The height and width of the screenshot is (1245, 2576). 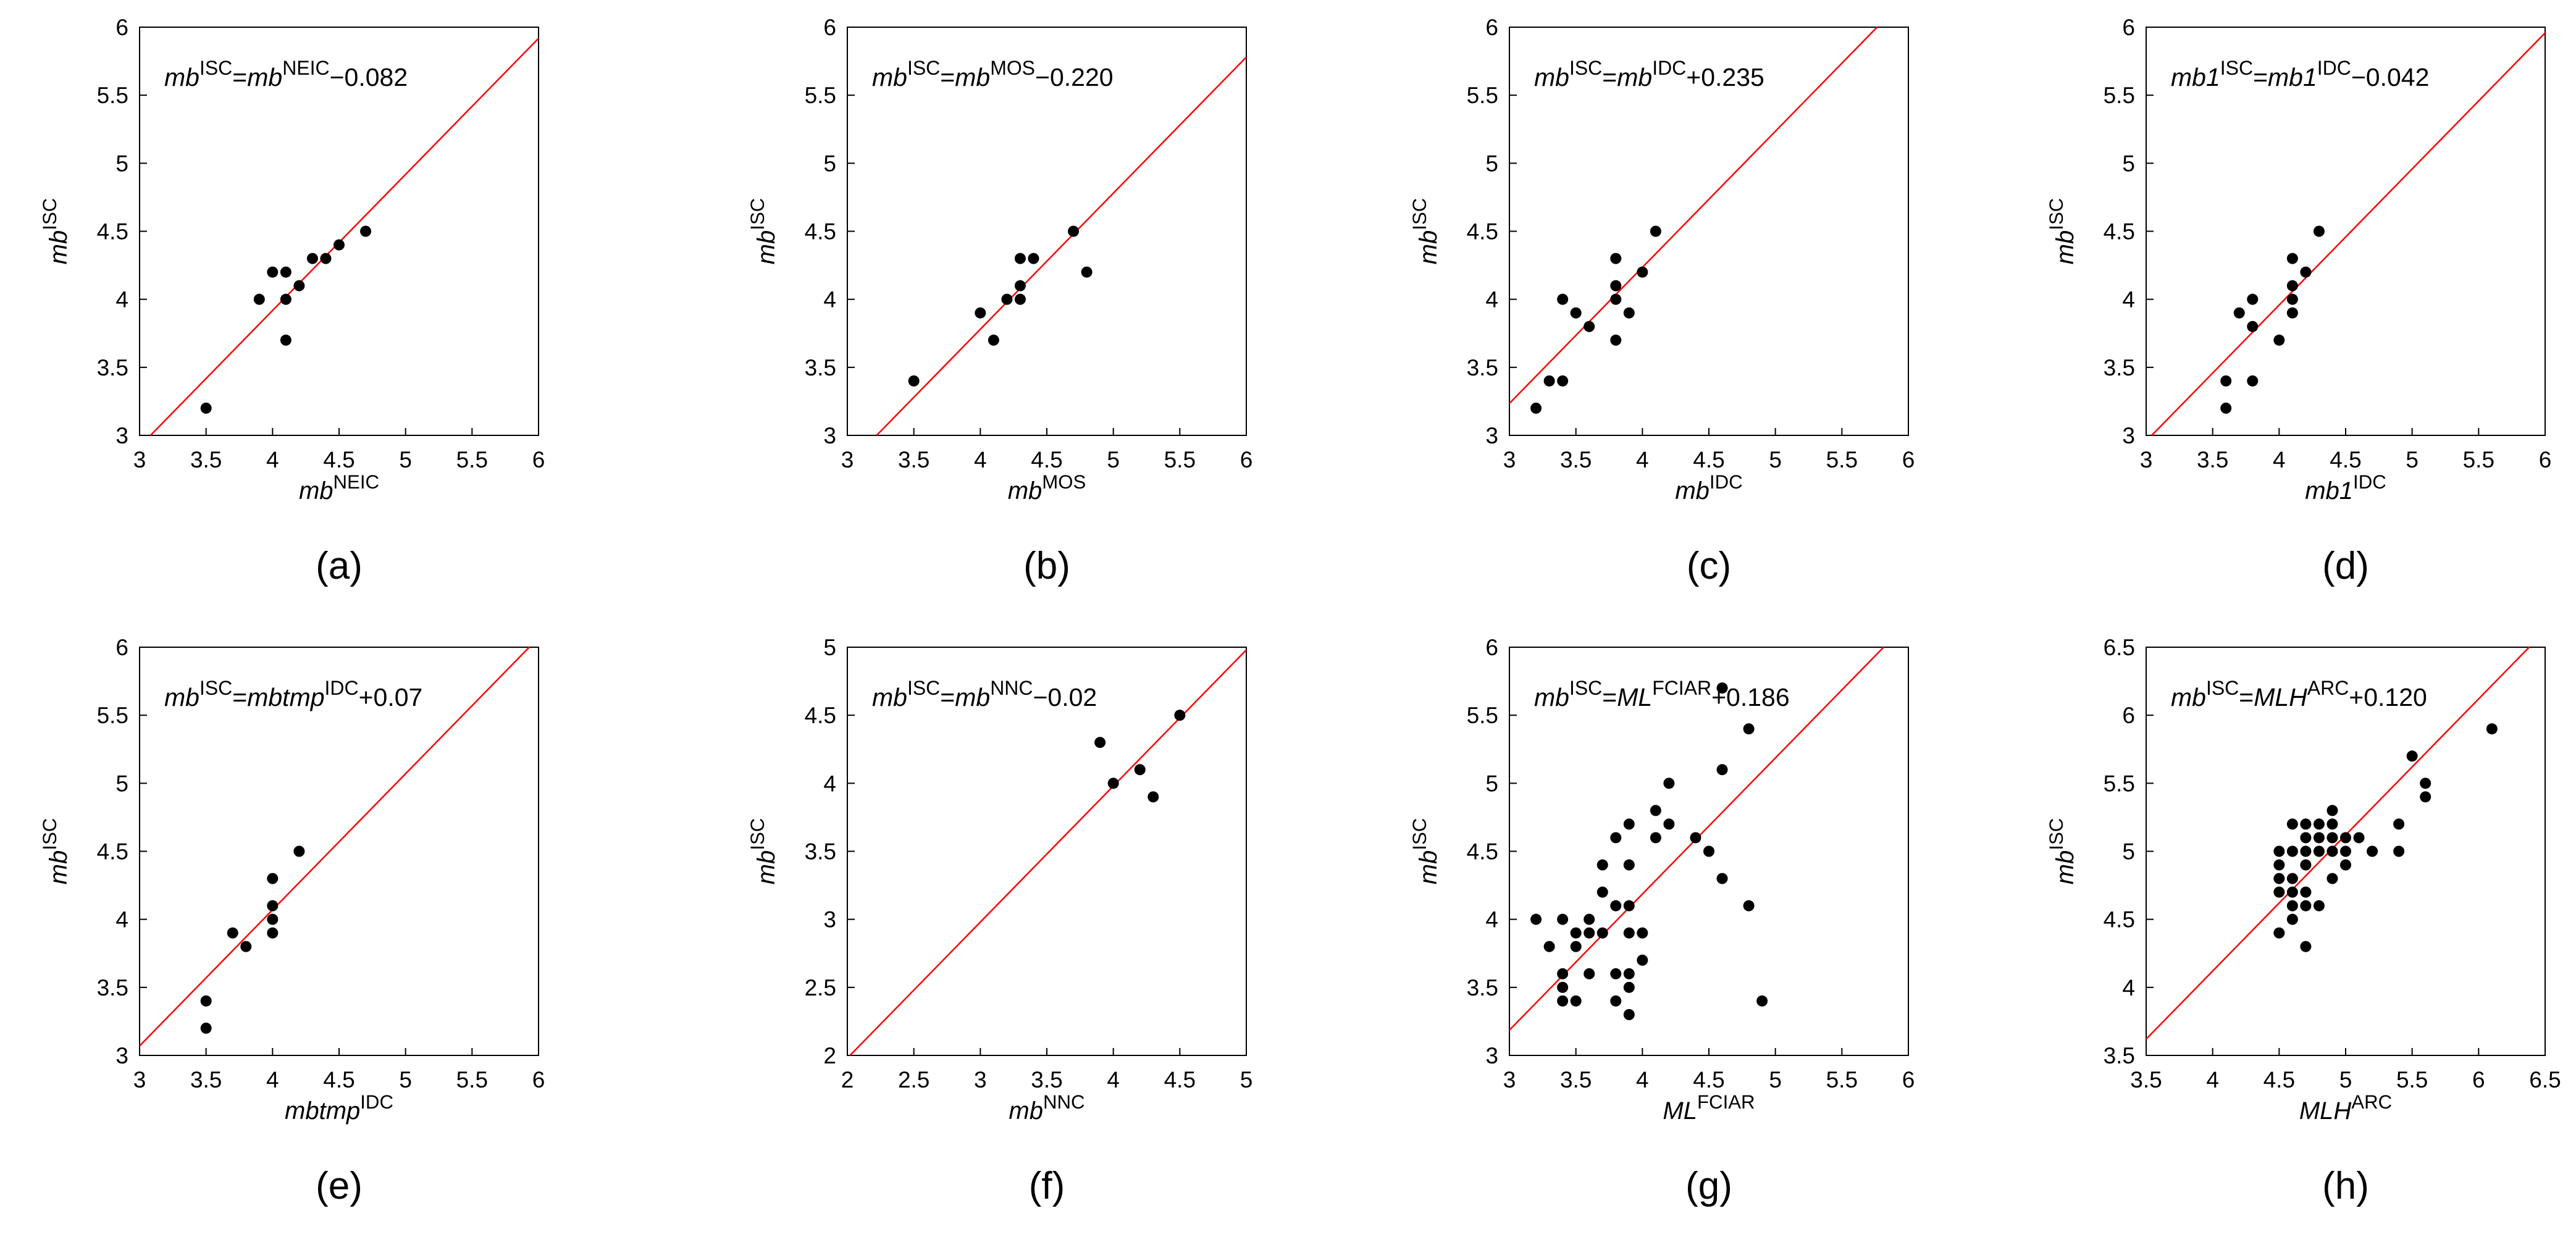 I want to click on x-axis-title-part: mb1, so click(x=2329, y=491).